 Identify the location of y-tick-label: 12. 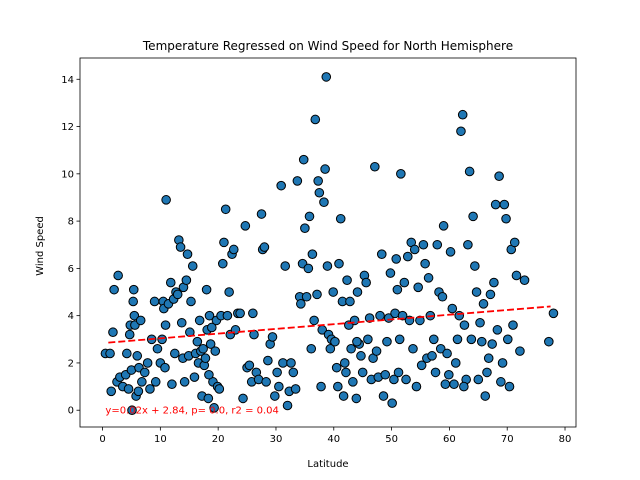
(67, 127).